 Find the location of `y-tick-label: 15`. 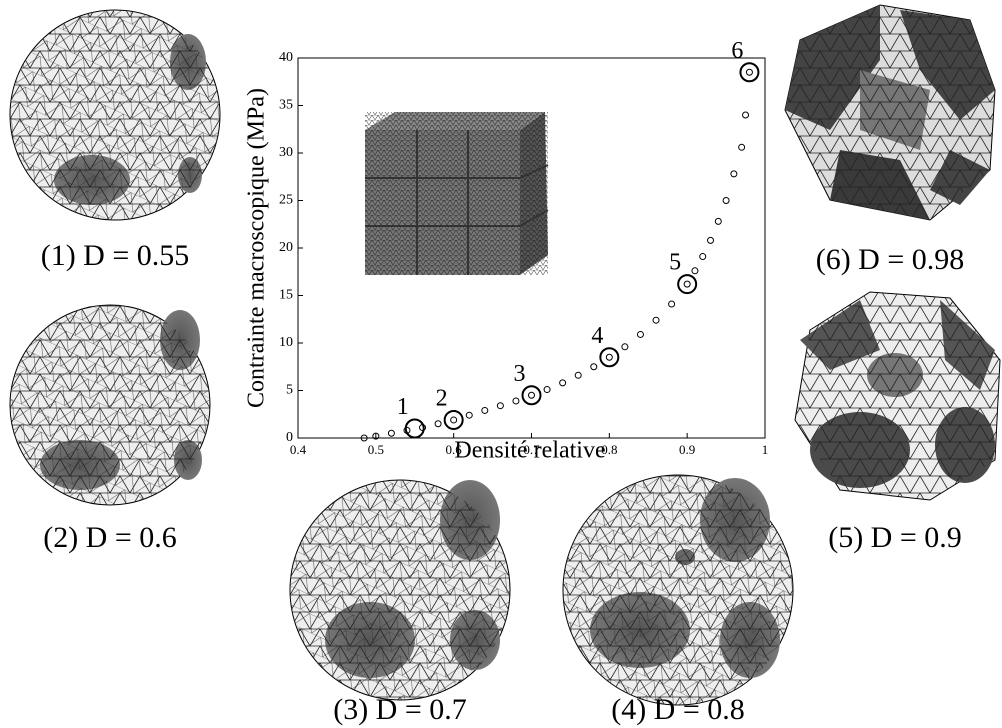

y-tick-label: 15 is located at coordinates (286, 295).